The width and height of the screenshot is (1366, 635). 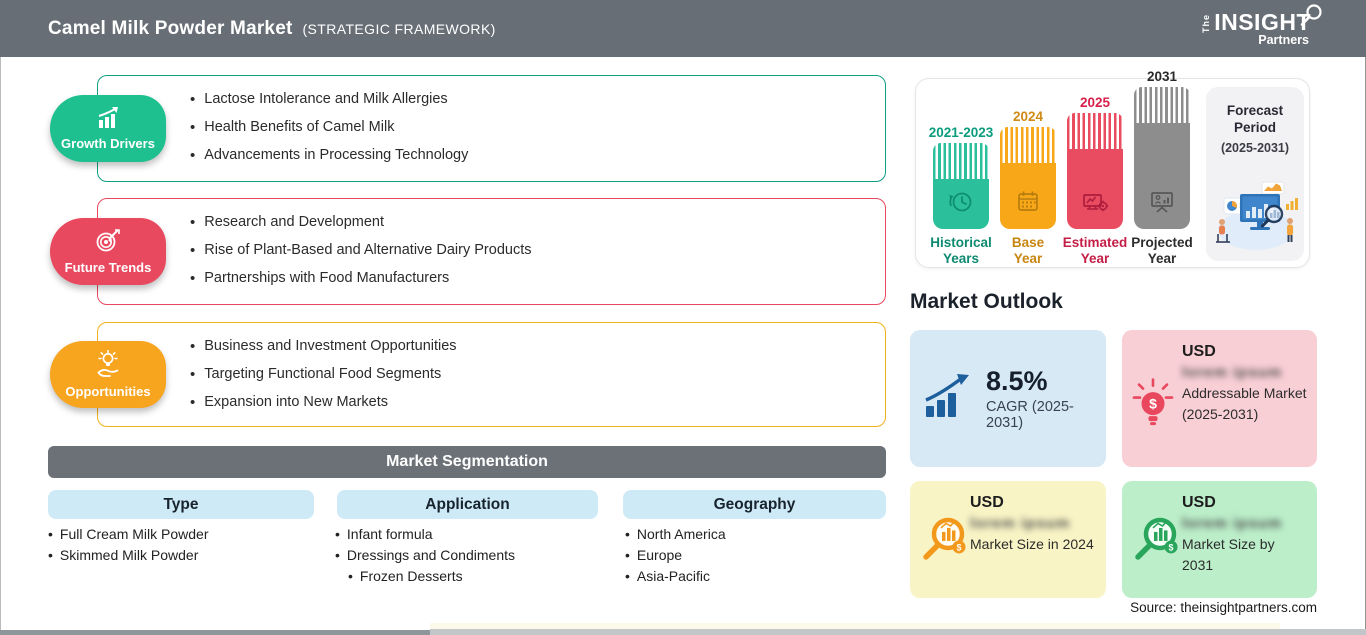 I want to click on segmentation-column-geography: Geography, so click(x=754, y=504).